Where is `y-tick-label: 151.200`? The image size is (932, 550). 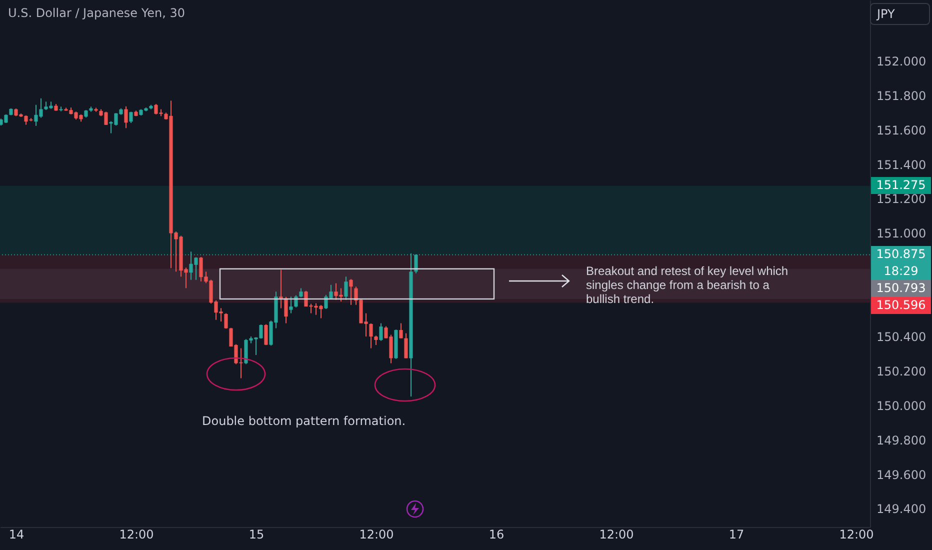 y-tick-label: 151.200 is located at coordinates (901, 199).